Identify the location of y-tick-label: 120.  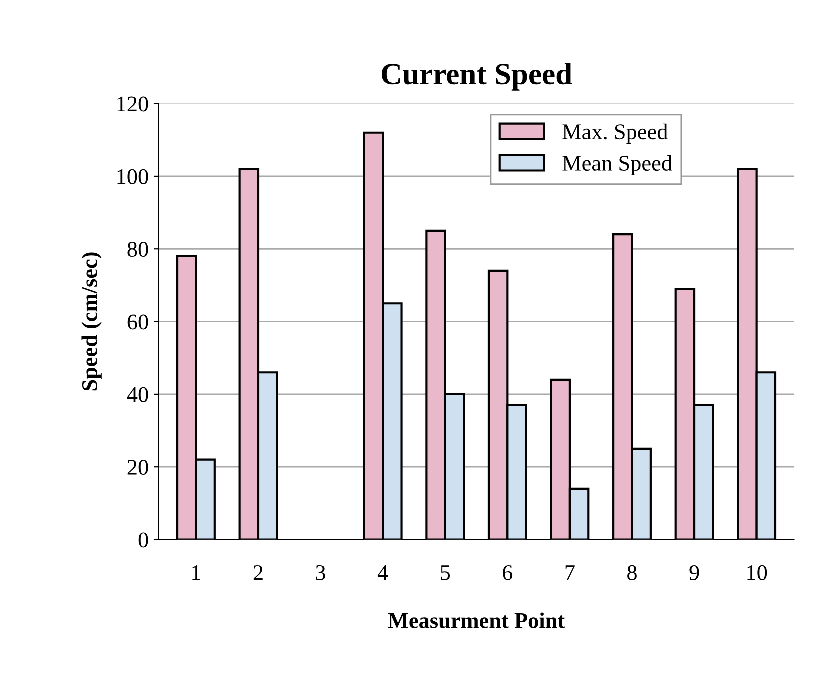
(133, 104).